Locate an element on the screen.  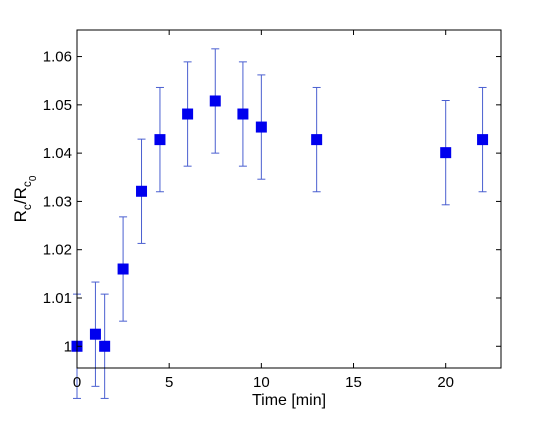
y-tick-label: 1.04 is located at coordinates (57, 153).